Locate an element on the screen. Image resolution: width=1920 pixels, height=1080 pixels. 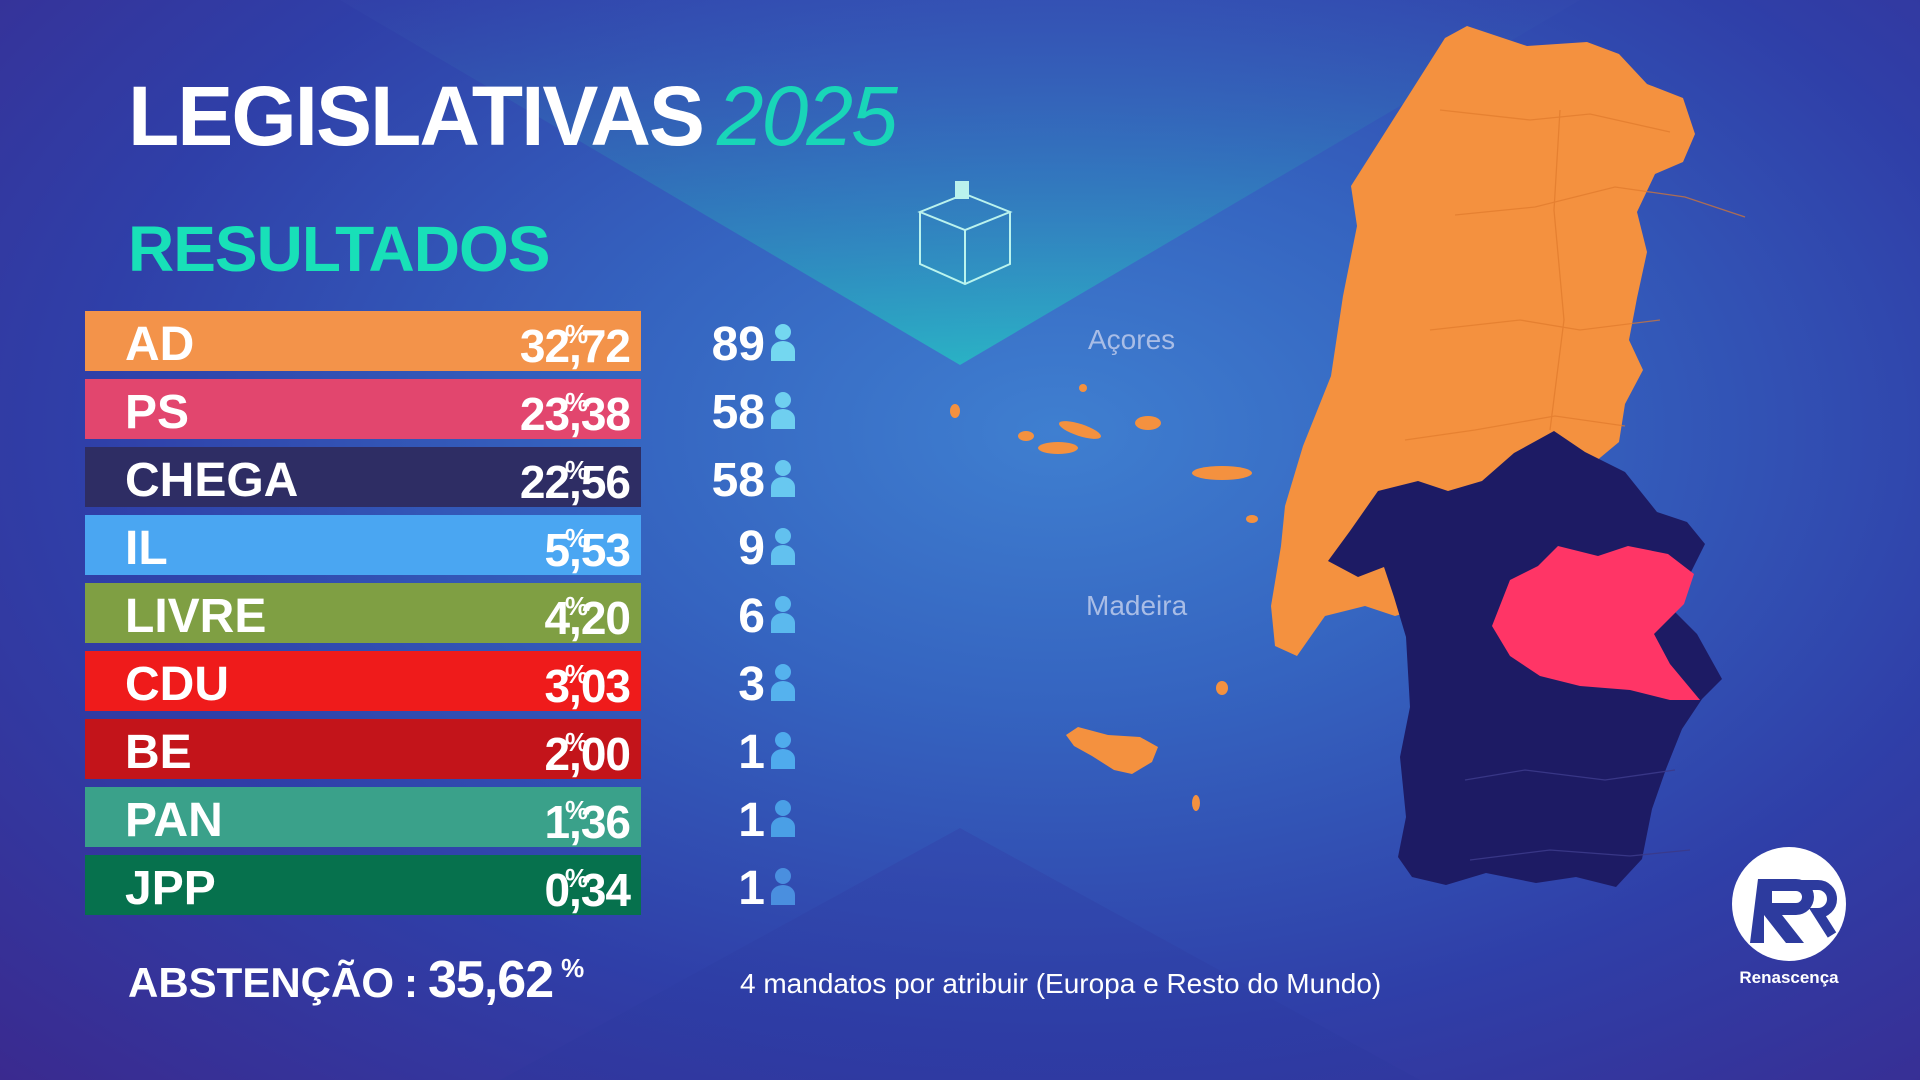
table-row: LIVRE 4,20 % 6 is located at coordinates (610, 614).